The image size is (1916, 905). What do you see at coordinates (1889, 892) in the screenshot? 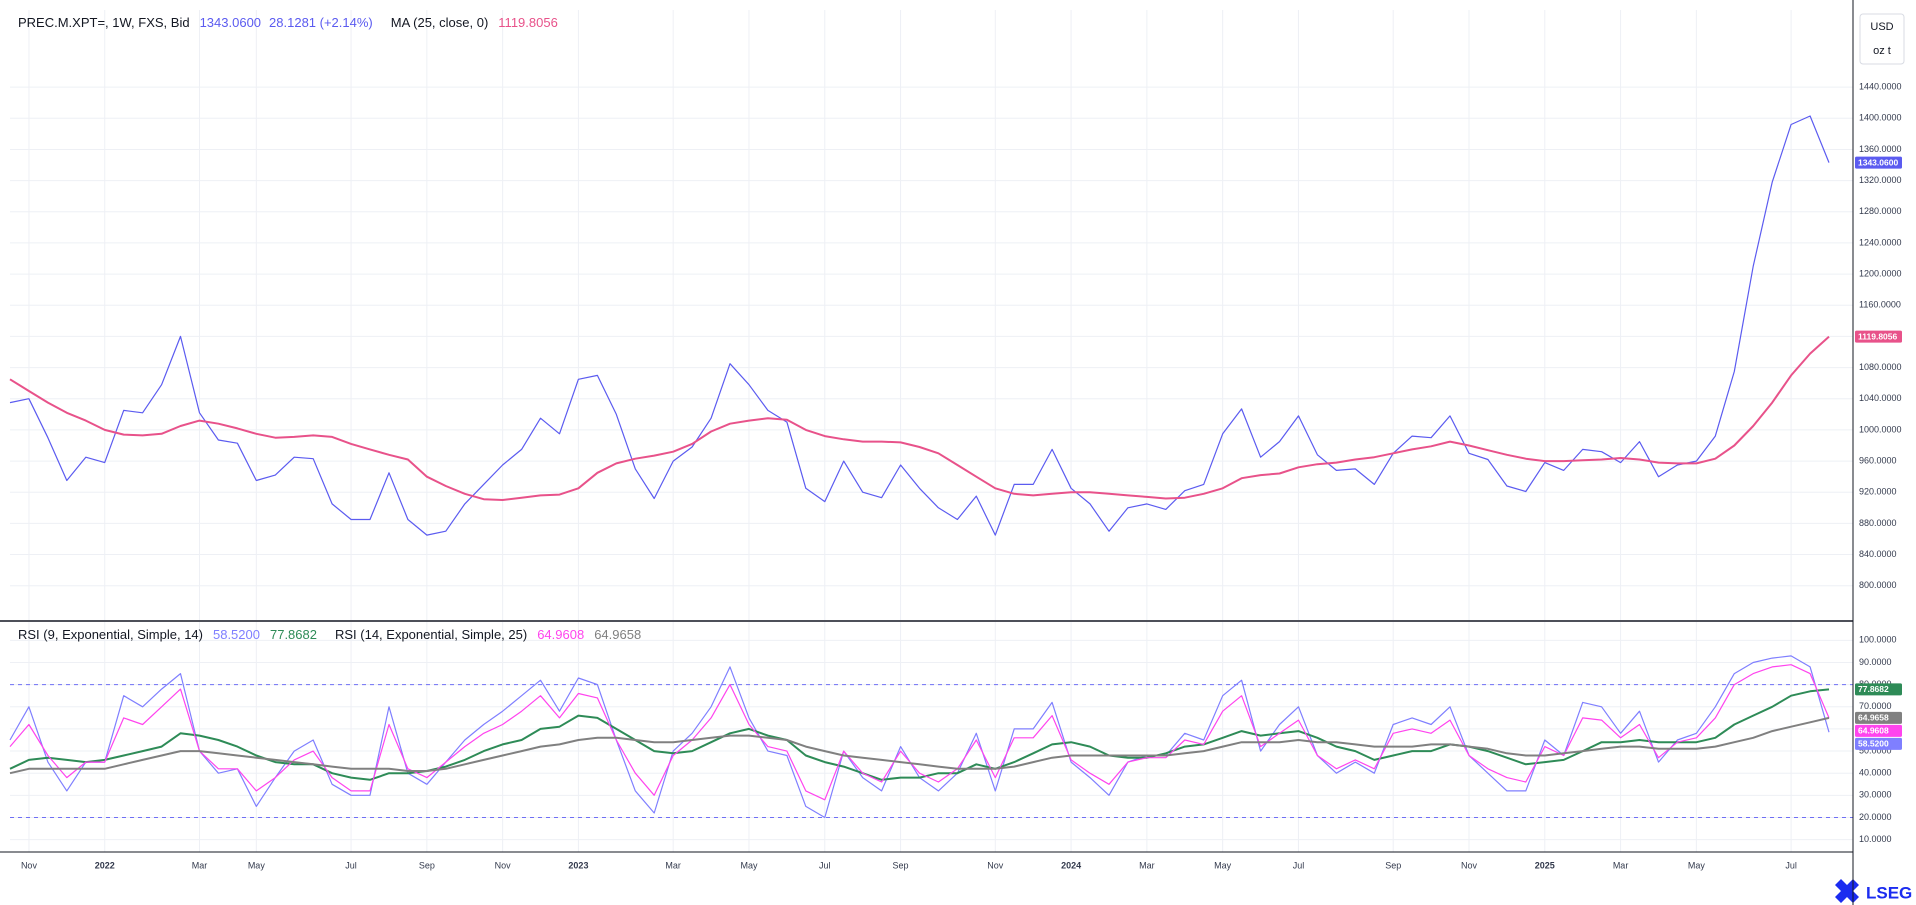
I see `brand-name: LSEG` at bounding box center [1889, 892].